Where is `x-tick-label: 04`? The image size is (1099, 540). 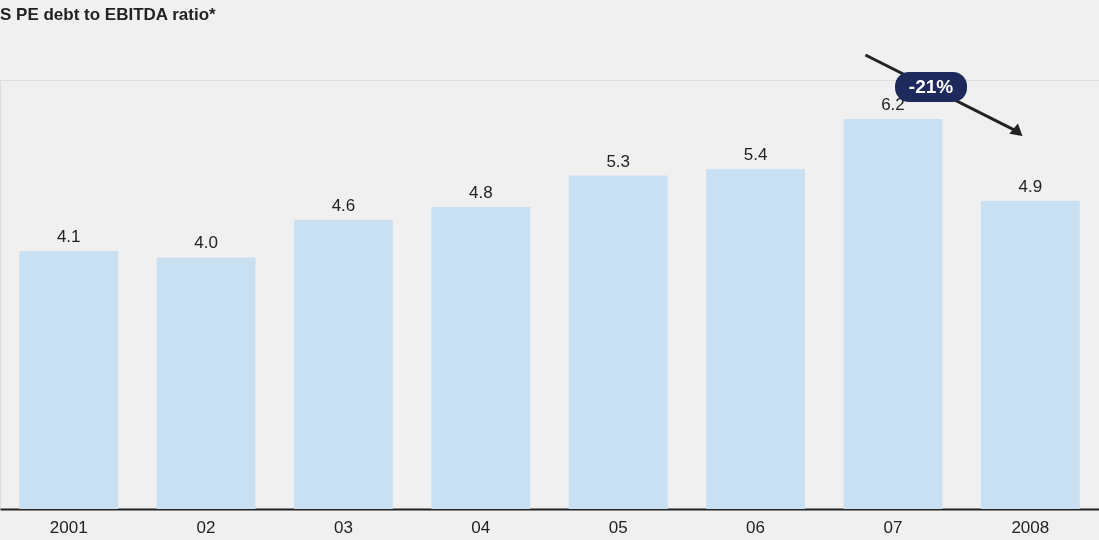 x-tick-label: 04 is located at coordinates (481, 527).